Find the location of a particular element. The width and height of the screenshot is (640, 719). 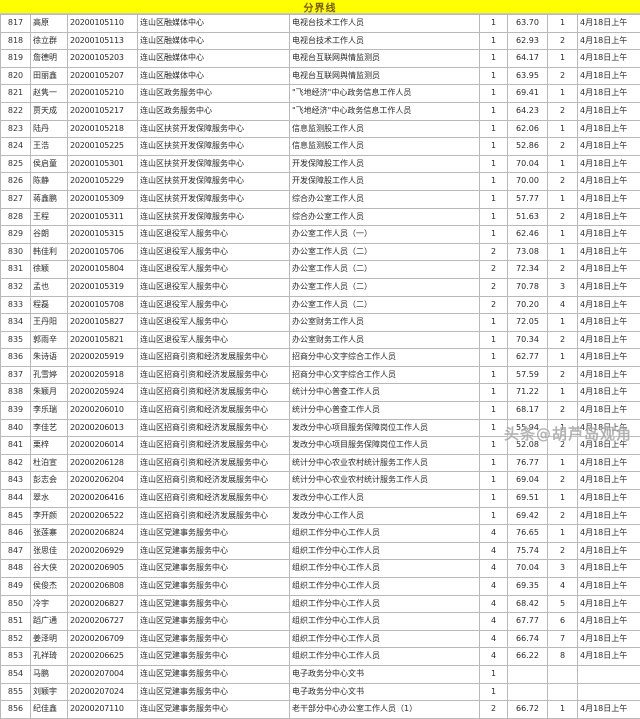

cell-seq: 836 is located at coordinates (16, 358).